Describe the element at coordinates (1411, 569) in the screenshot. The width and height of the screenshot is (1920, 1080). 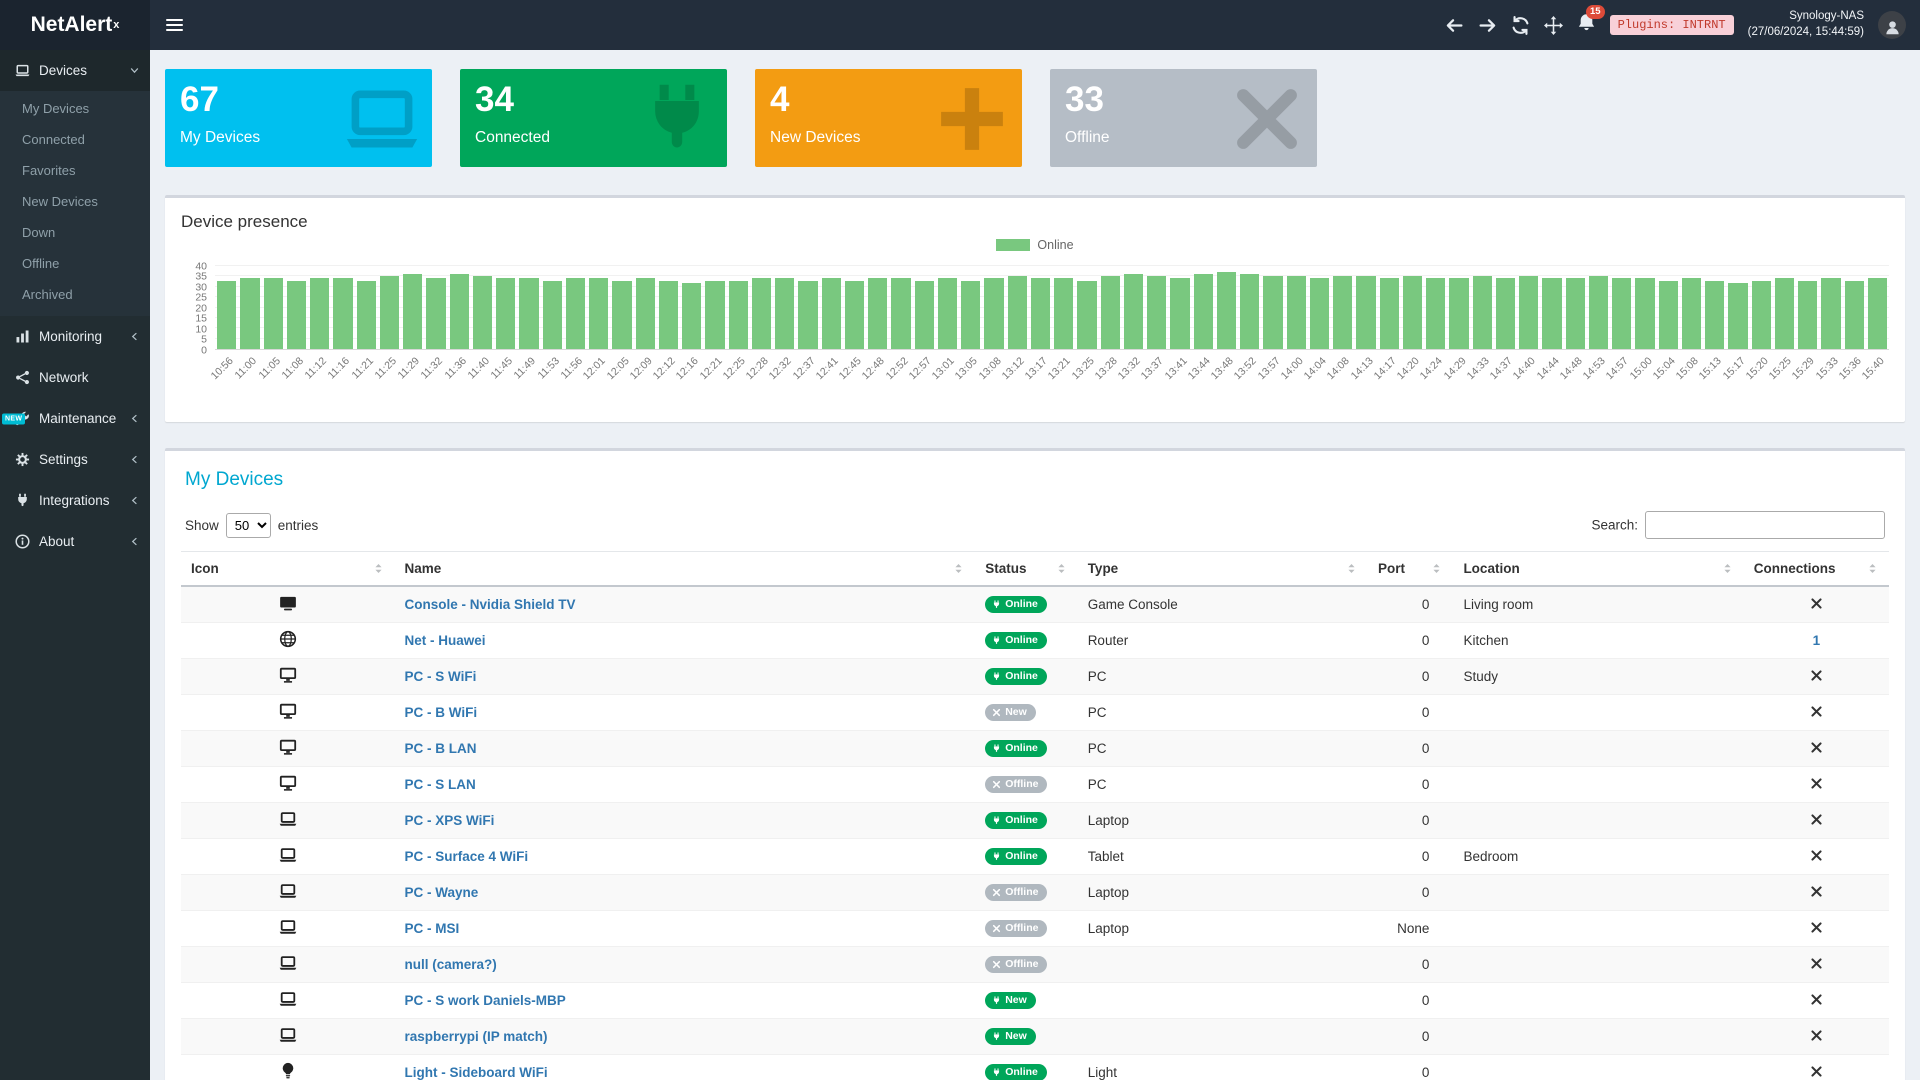
I see `column-header-port: Port` at that location.